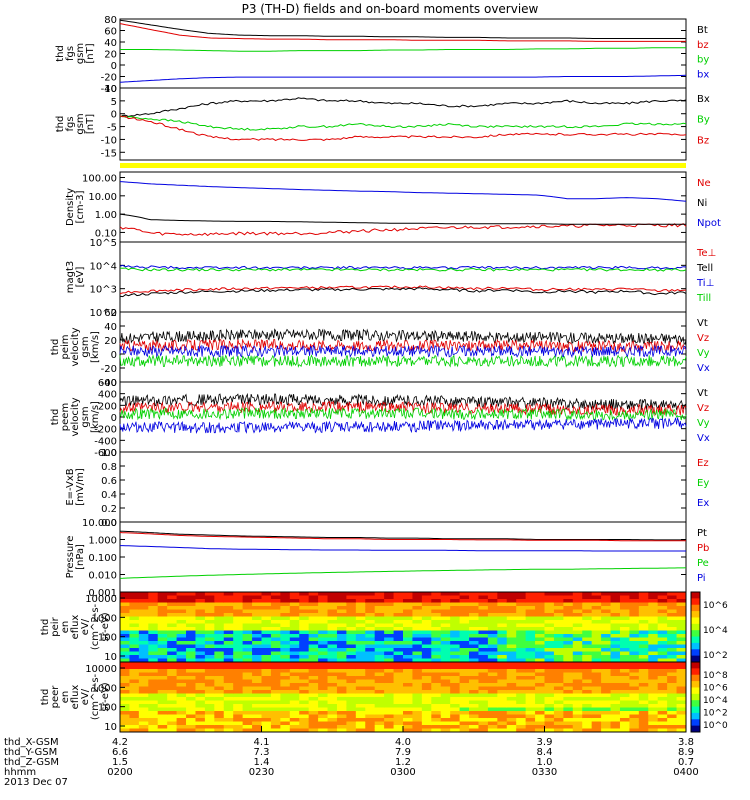  I want to click on series-Pe, so click(403, 573).